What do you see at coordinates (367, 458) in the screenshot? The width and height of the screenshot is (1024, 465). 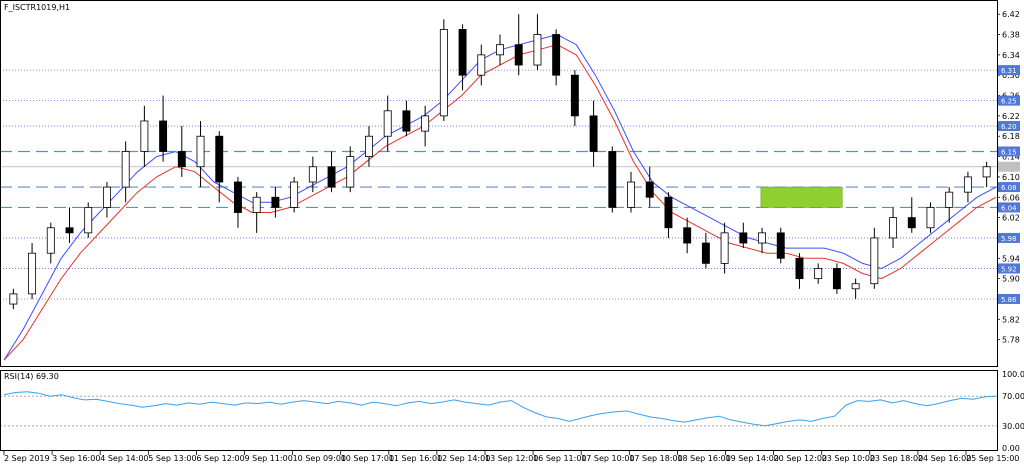 I see `time-axis-label: 10 Sep 17:00` at bounding box center [367, 458].